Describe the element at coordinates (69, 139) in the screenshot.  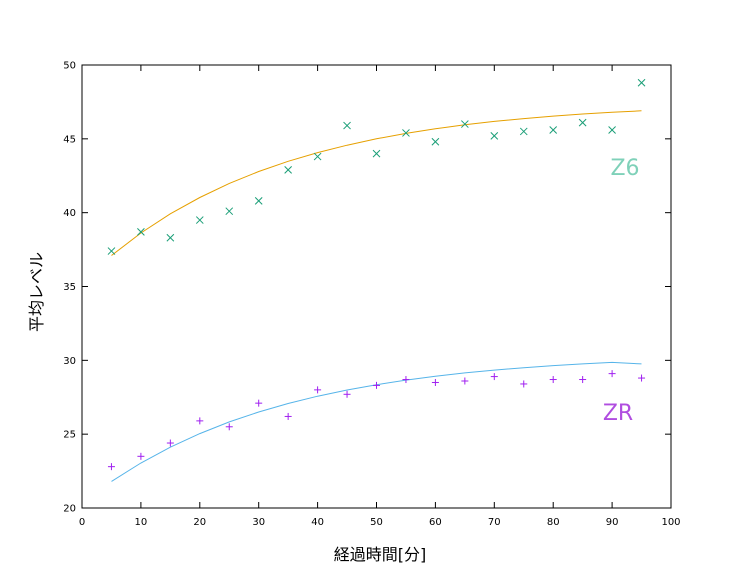
I see `y-tick-label: 45` at that location.